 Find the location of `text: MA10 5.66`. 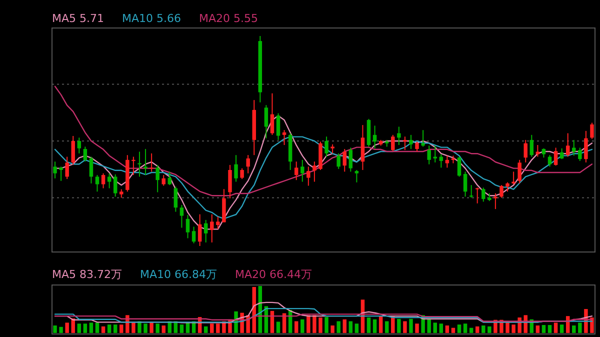

text: MA10 5.66 is located at coordinates (152, 18).